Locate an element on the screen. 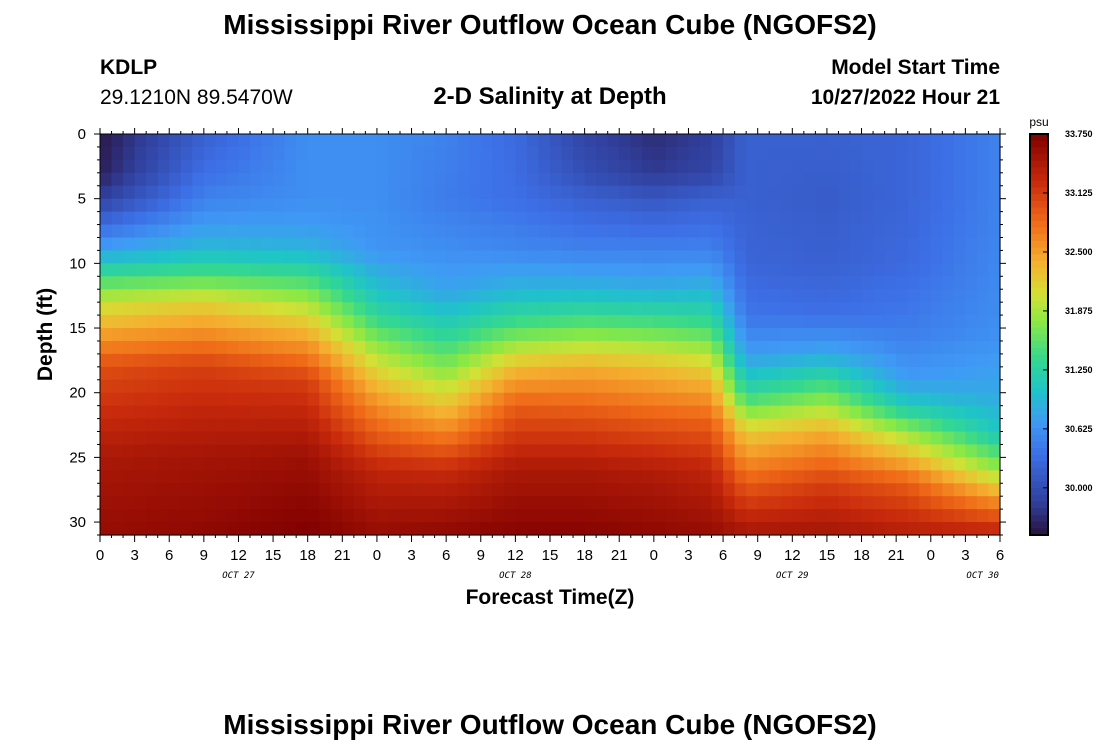 The height and width of the screenshot is (750, 1100). x-tick-label: 3 is located at coordinates (134, 555).